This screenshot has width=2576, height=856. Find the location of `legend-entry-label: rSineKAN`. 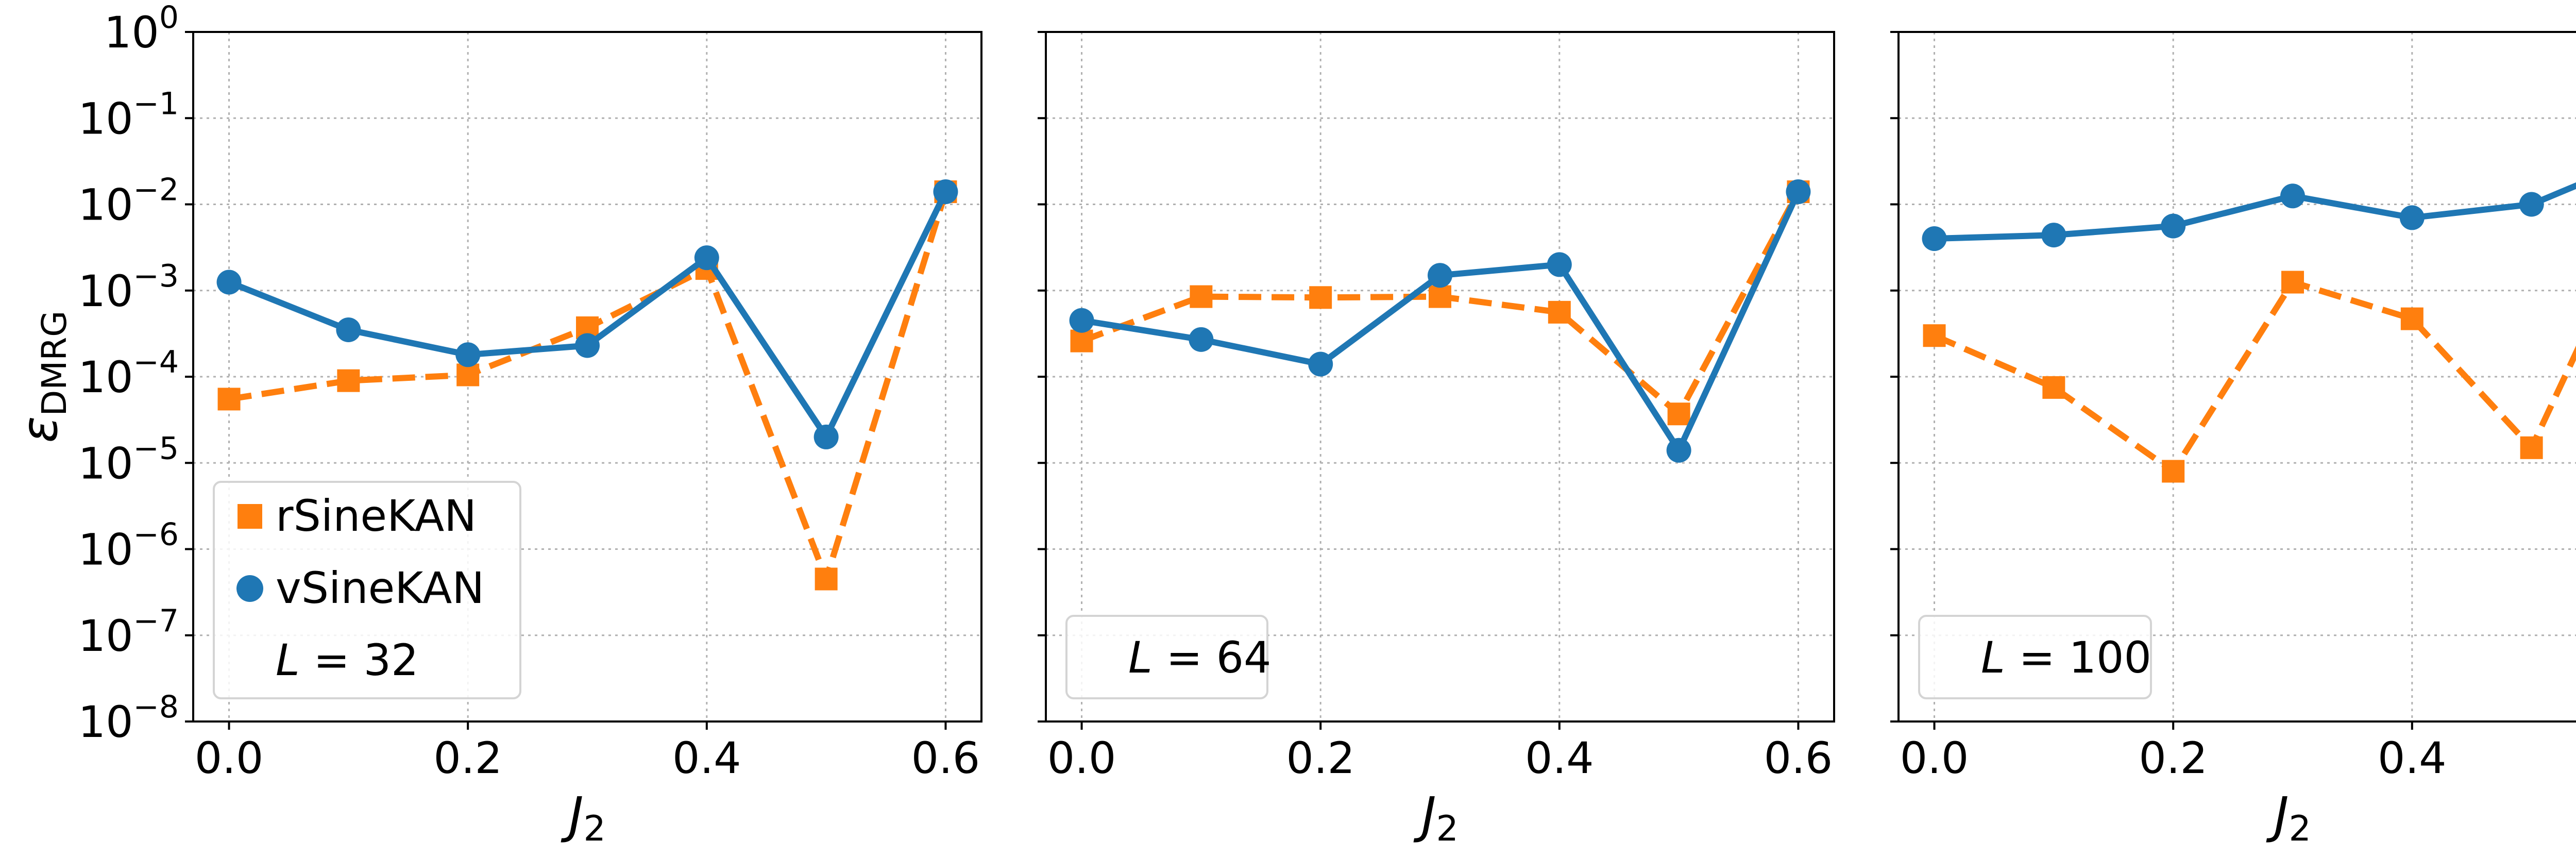

legend-entry-label: rSineKAN is located at coordinates (376, 516).